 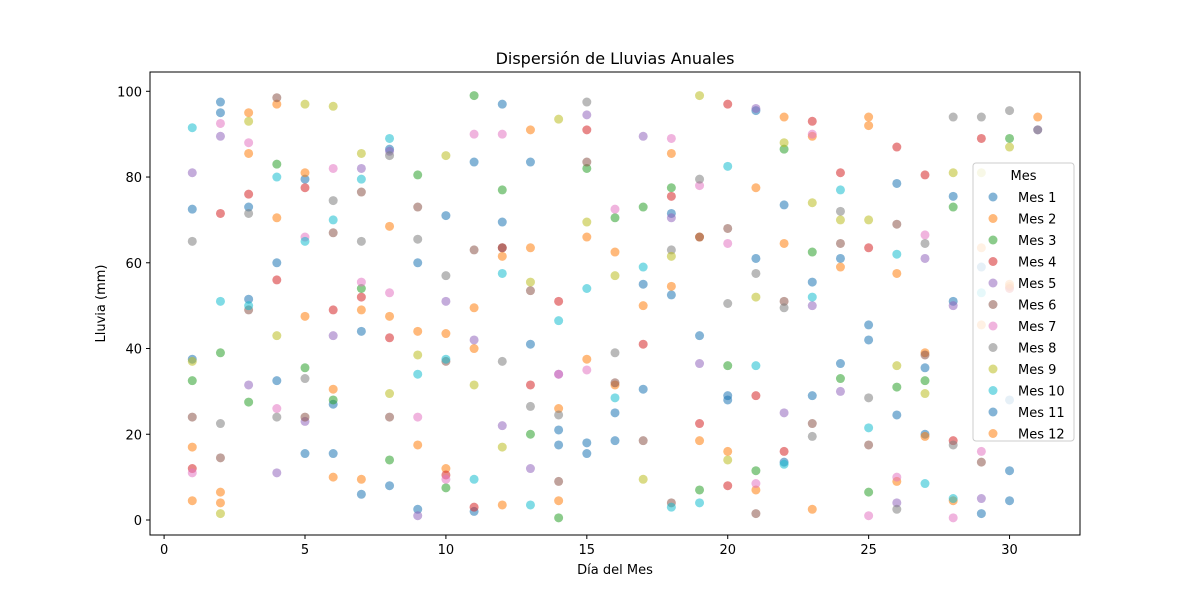 What do you see at coordinates (615, 58) in the screenshot?
I see `chart-title: Dispersión de Lluvias Anuales` at bounding box center [615, 58].